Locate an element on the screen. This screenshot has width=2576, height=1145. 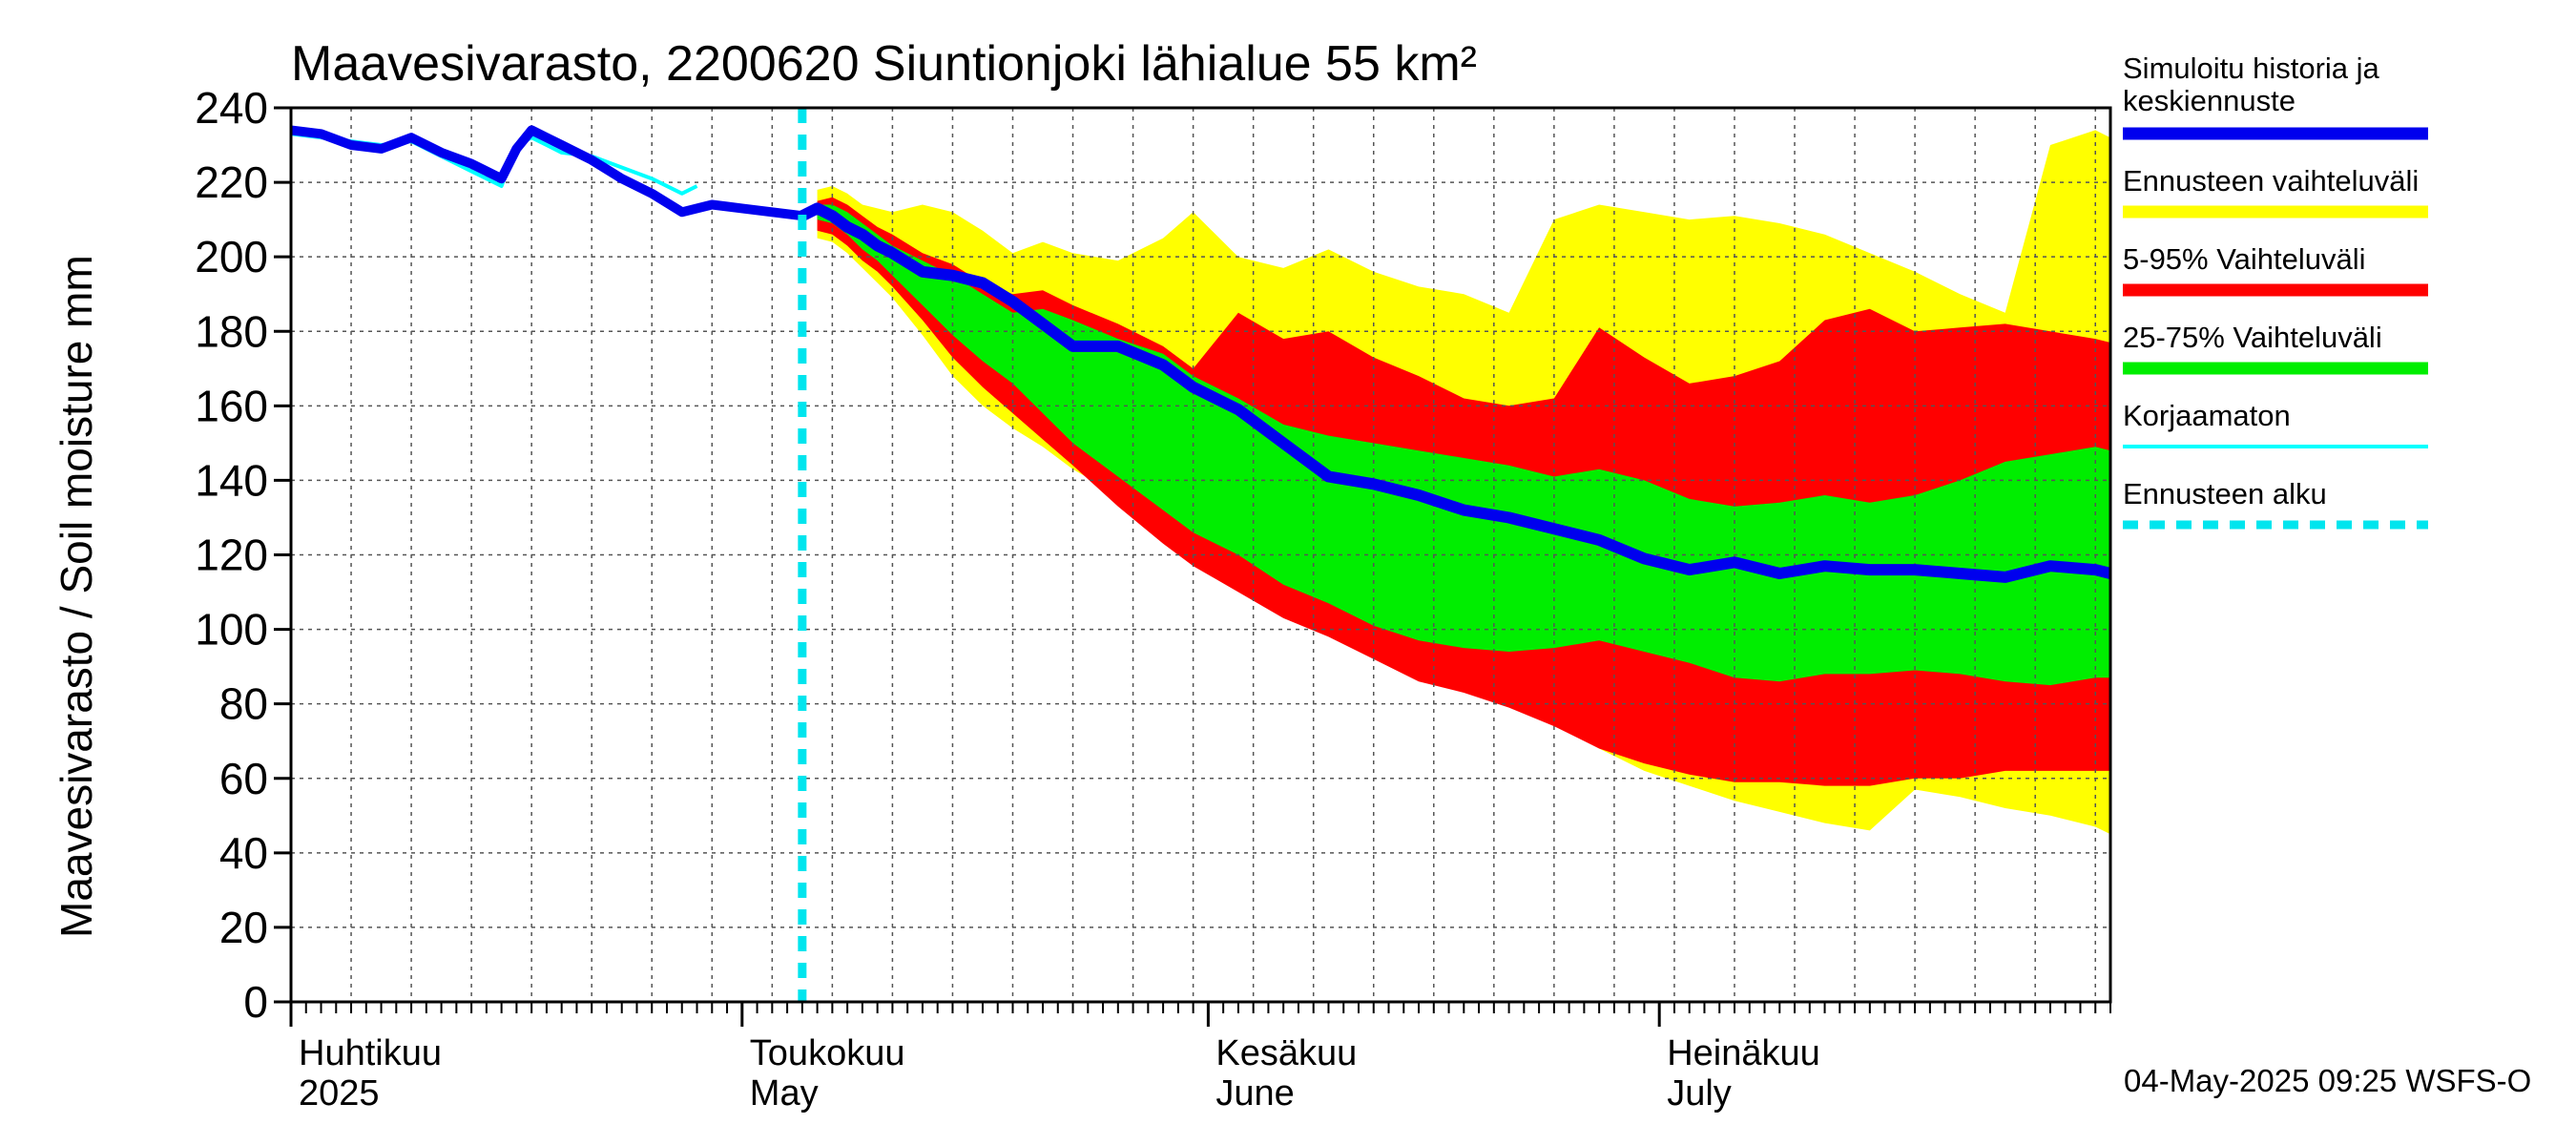
month-label-en: July is located at coordinates (1699, 1094).